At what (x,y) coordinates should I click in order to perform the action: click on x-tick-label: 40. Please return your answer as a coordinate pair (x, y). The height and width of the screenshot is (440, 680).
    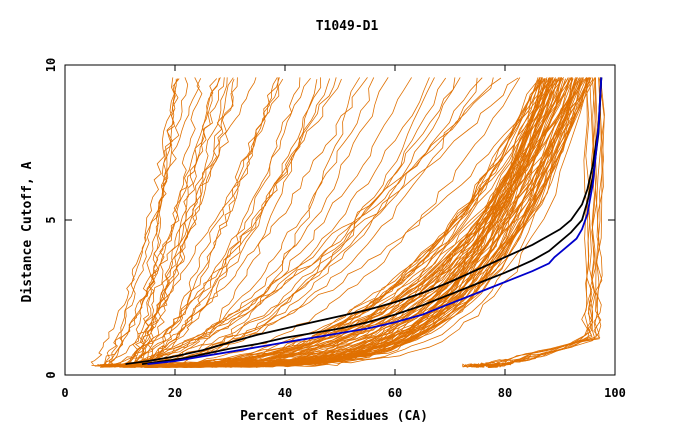
    Looking at the image, I should click on (285, 393).